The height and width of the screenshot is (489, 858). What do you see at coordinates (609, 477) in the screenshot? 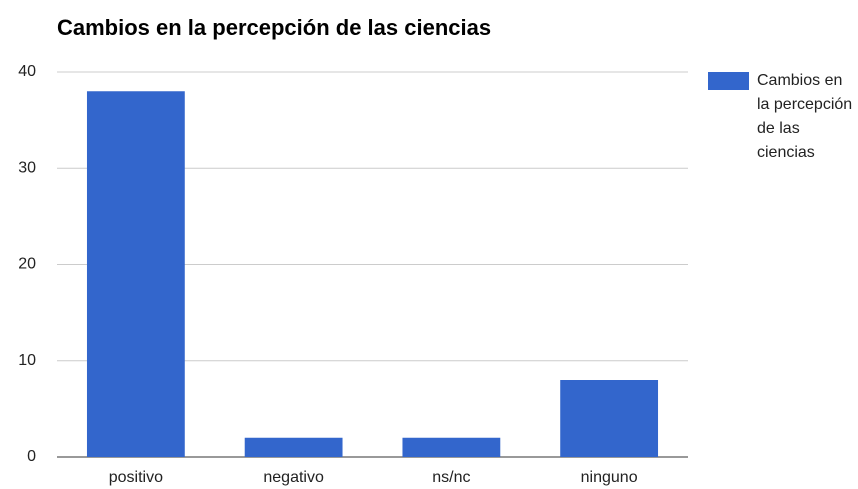
I see `x-tick-label: ninguno` at bounding box center [609, 477].